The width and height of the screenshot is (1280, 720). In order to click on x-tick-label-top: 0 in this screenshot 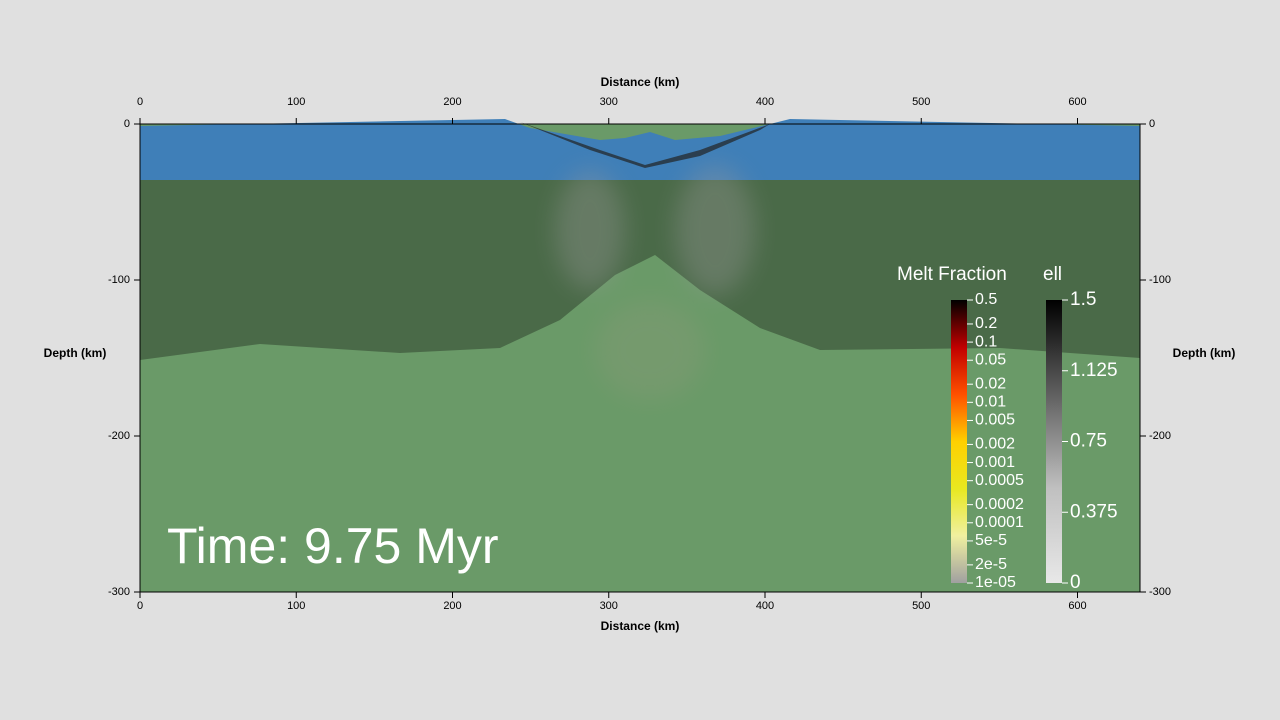, I will do `click(140, 102)`.